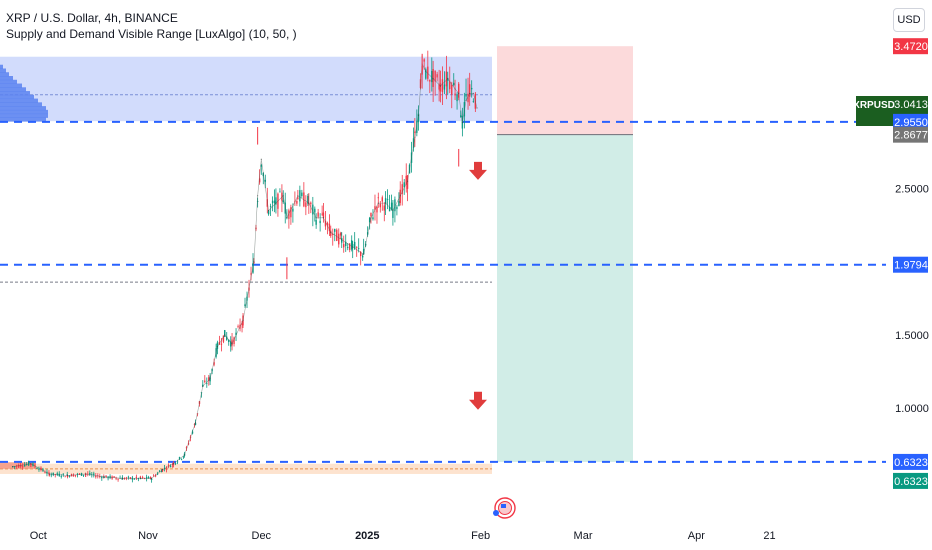 This screenshot has height=550, width=932. I want to click on price-level-label: 3.4720, so click(911, 47).